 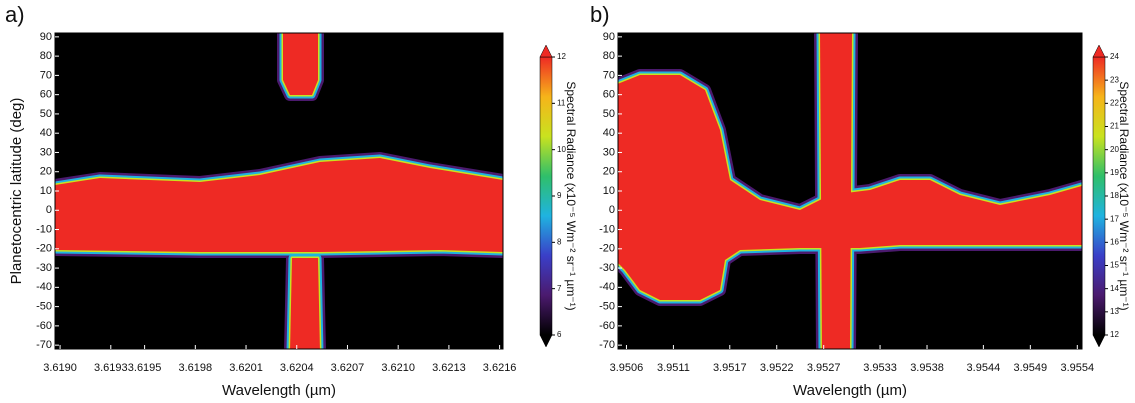 What do you see at coordinates (1114, 79) in the screenshot?
I see `colorbar-tick-label: 23` at bounding box center [1114, 79].